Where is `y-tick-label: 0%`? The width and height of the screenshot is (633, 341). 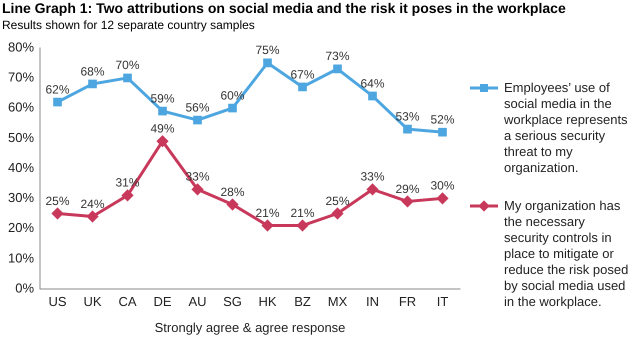 y-tick-label: 0% is located at coordinates (24, 288).